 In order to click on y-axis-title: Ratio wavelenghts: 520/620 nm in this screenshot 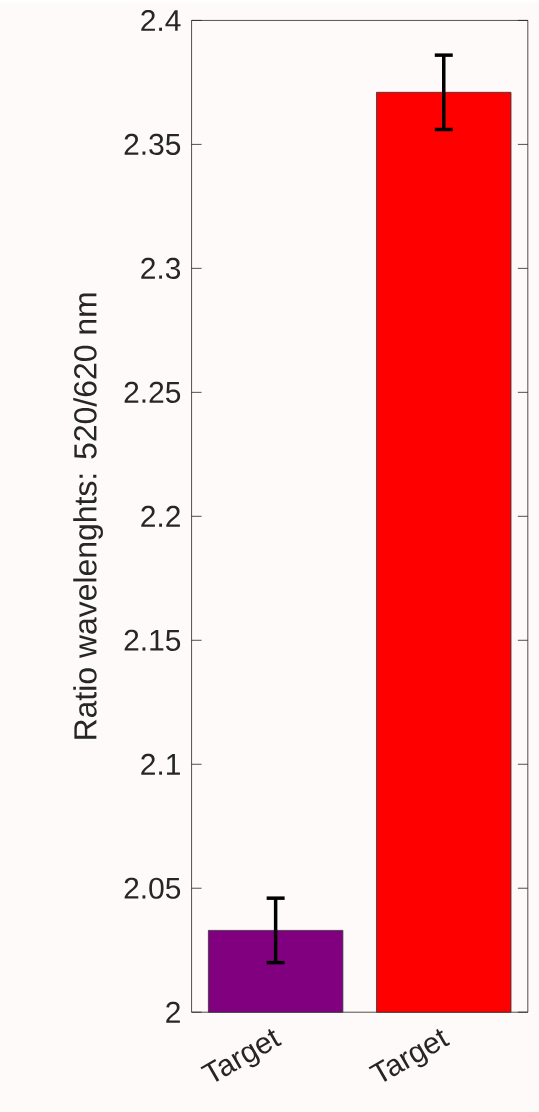, I will do `click(88, 516)`.